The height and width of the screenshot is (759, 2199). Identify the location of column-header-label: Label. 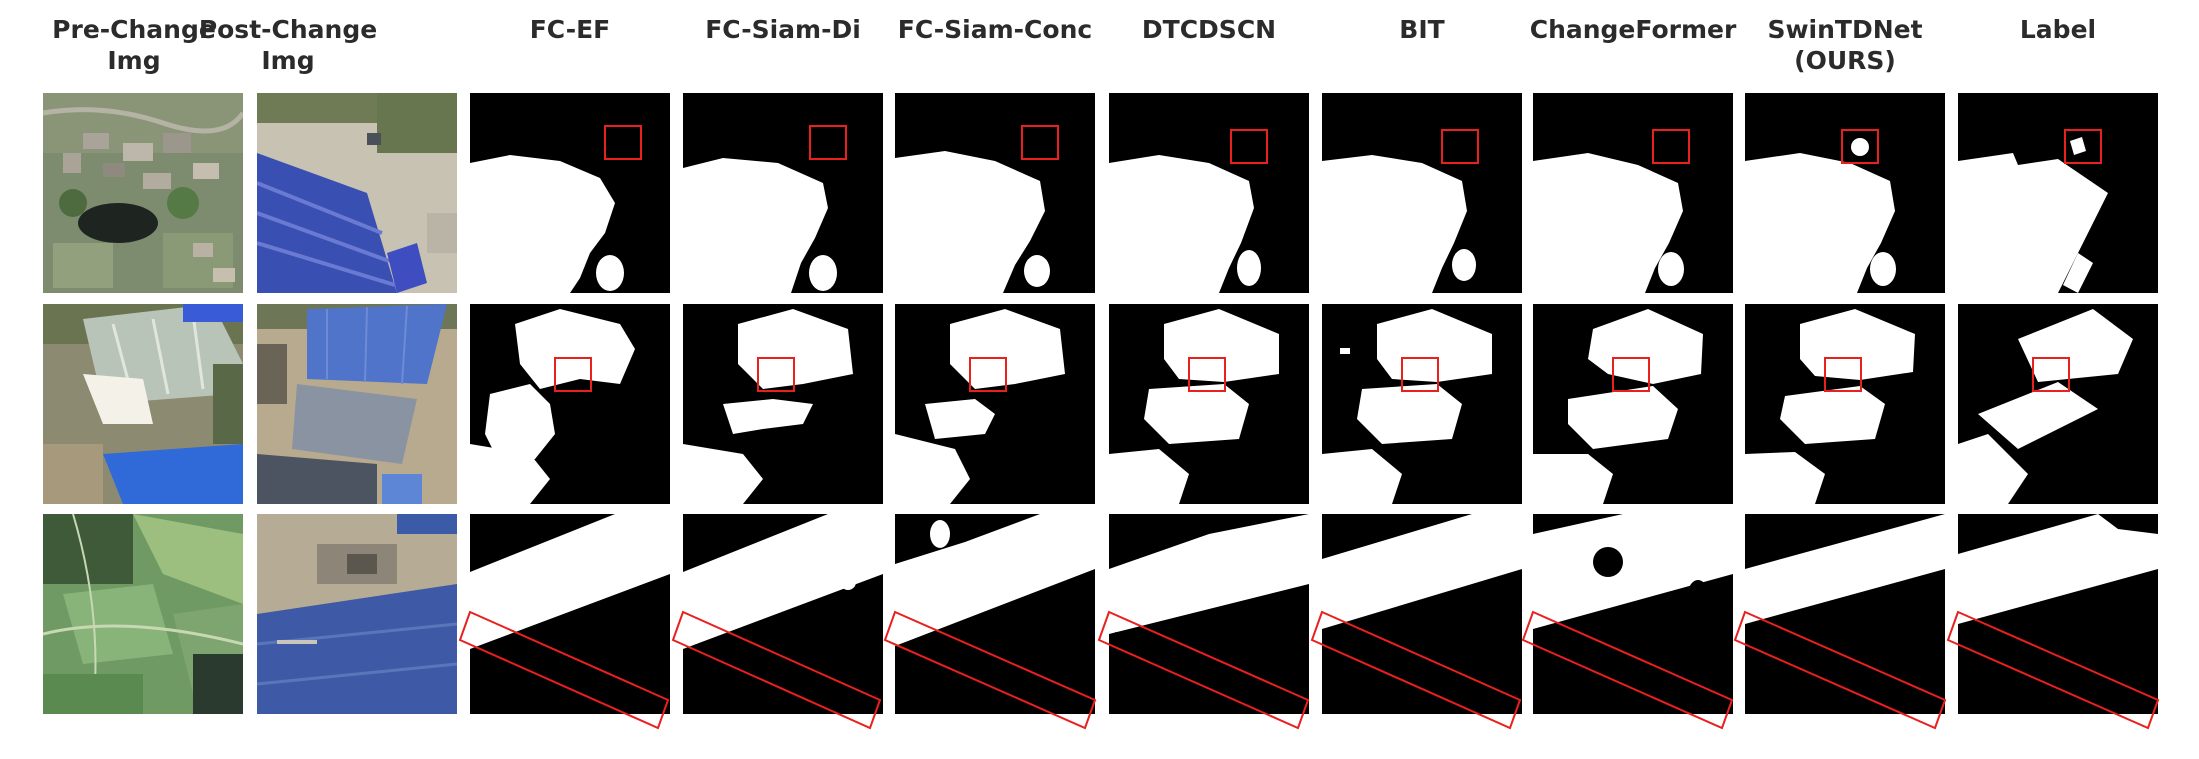
(2058, 52).